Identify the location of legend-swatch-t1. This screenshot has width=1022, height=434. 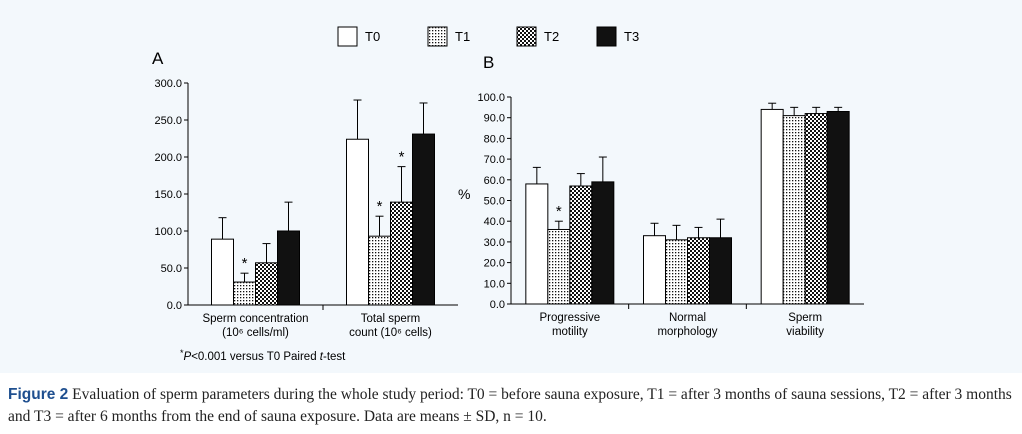
(437, 36).